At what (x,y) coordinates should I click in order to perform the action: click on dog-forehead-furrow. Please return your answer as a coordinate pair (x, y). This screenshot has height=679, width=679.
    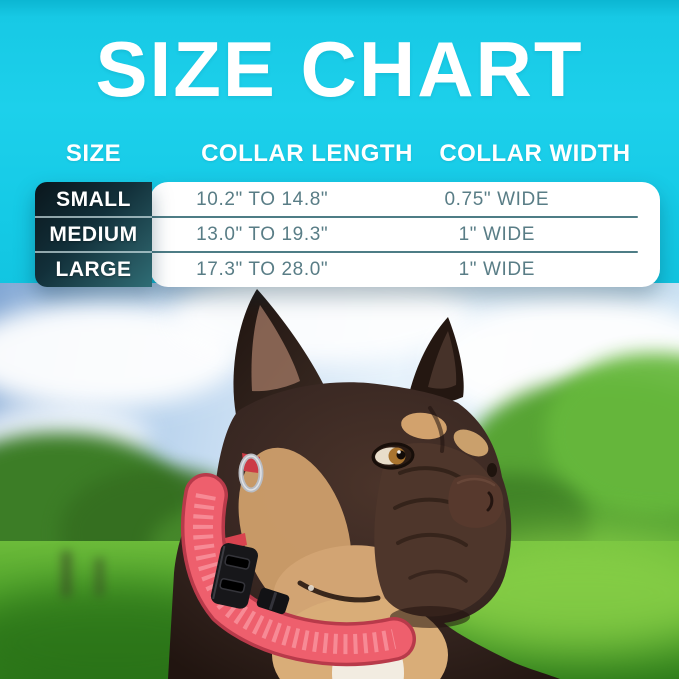
    Looking at the image, I should click on (436, 429).